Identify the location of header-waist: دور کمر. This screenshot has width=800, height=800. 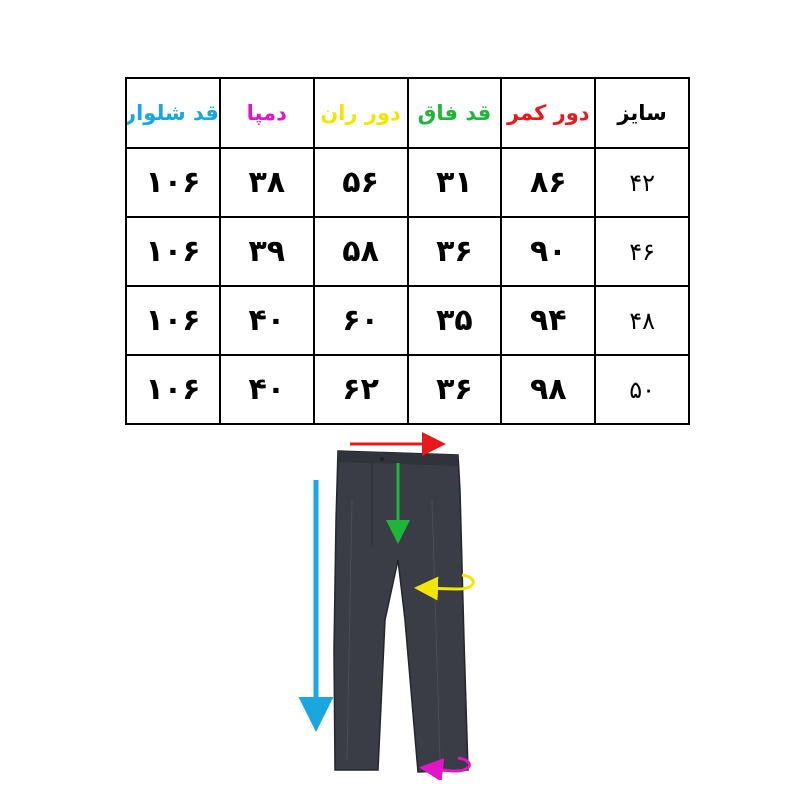
(548, 113).